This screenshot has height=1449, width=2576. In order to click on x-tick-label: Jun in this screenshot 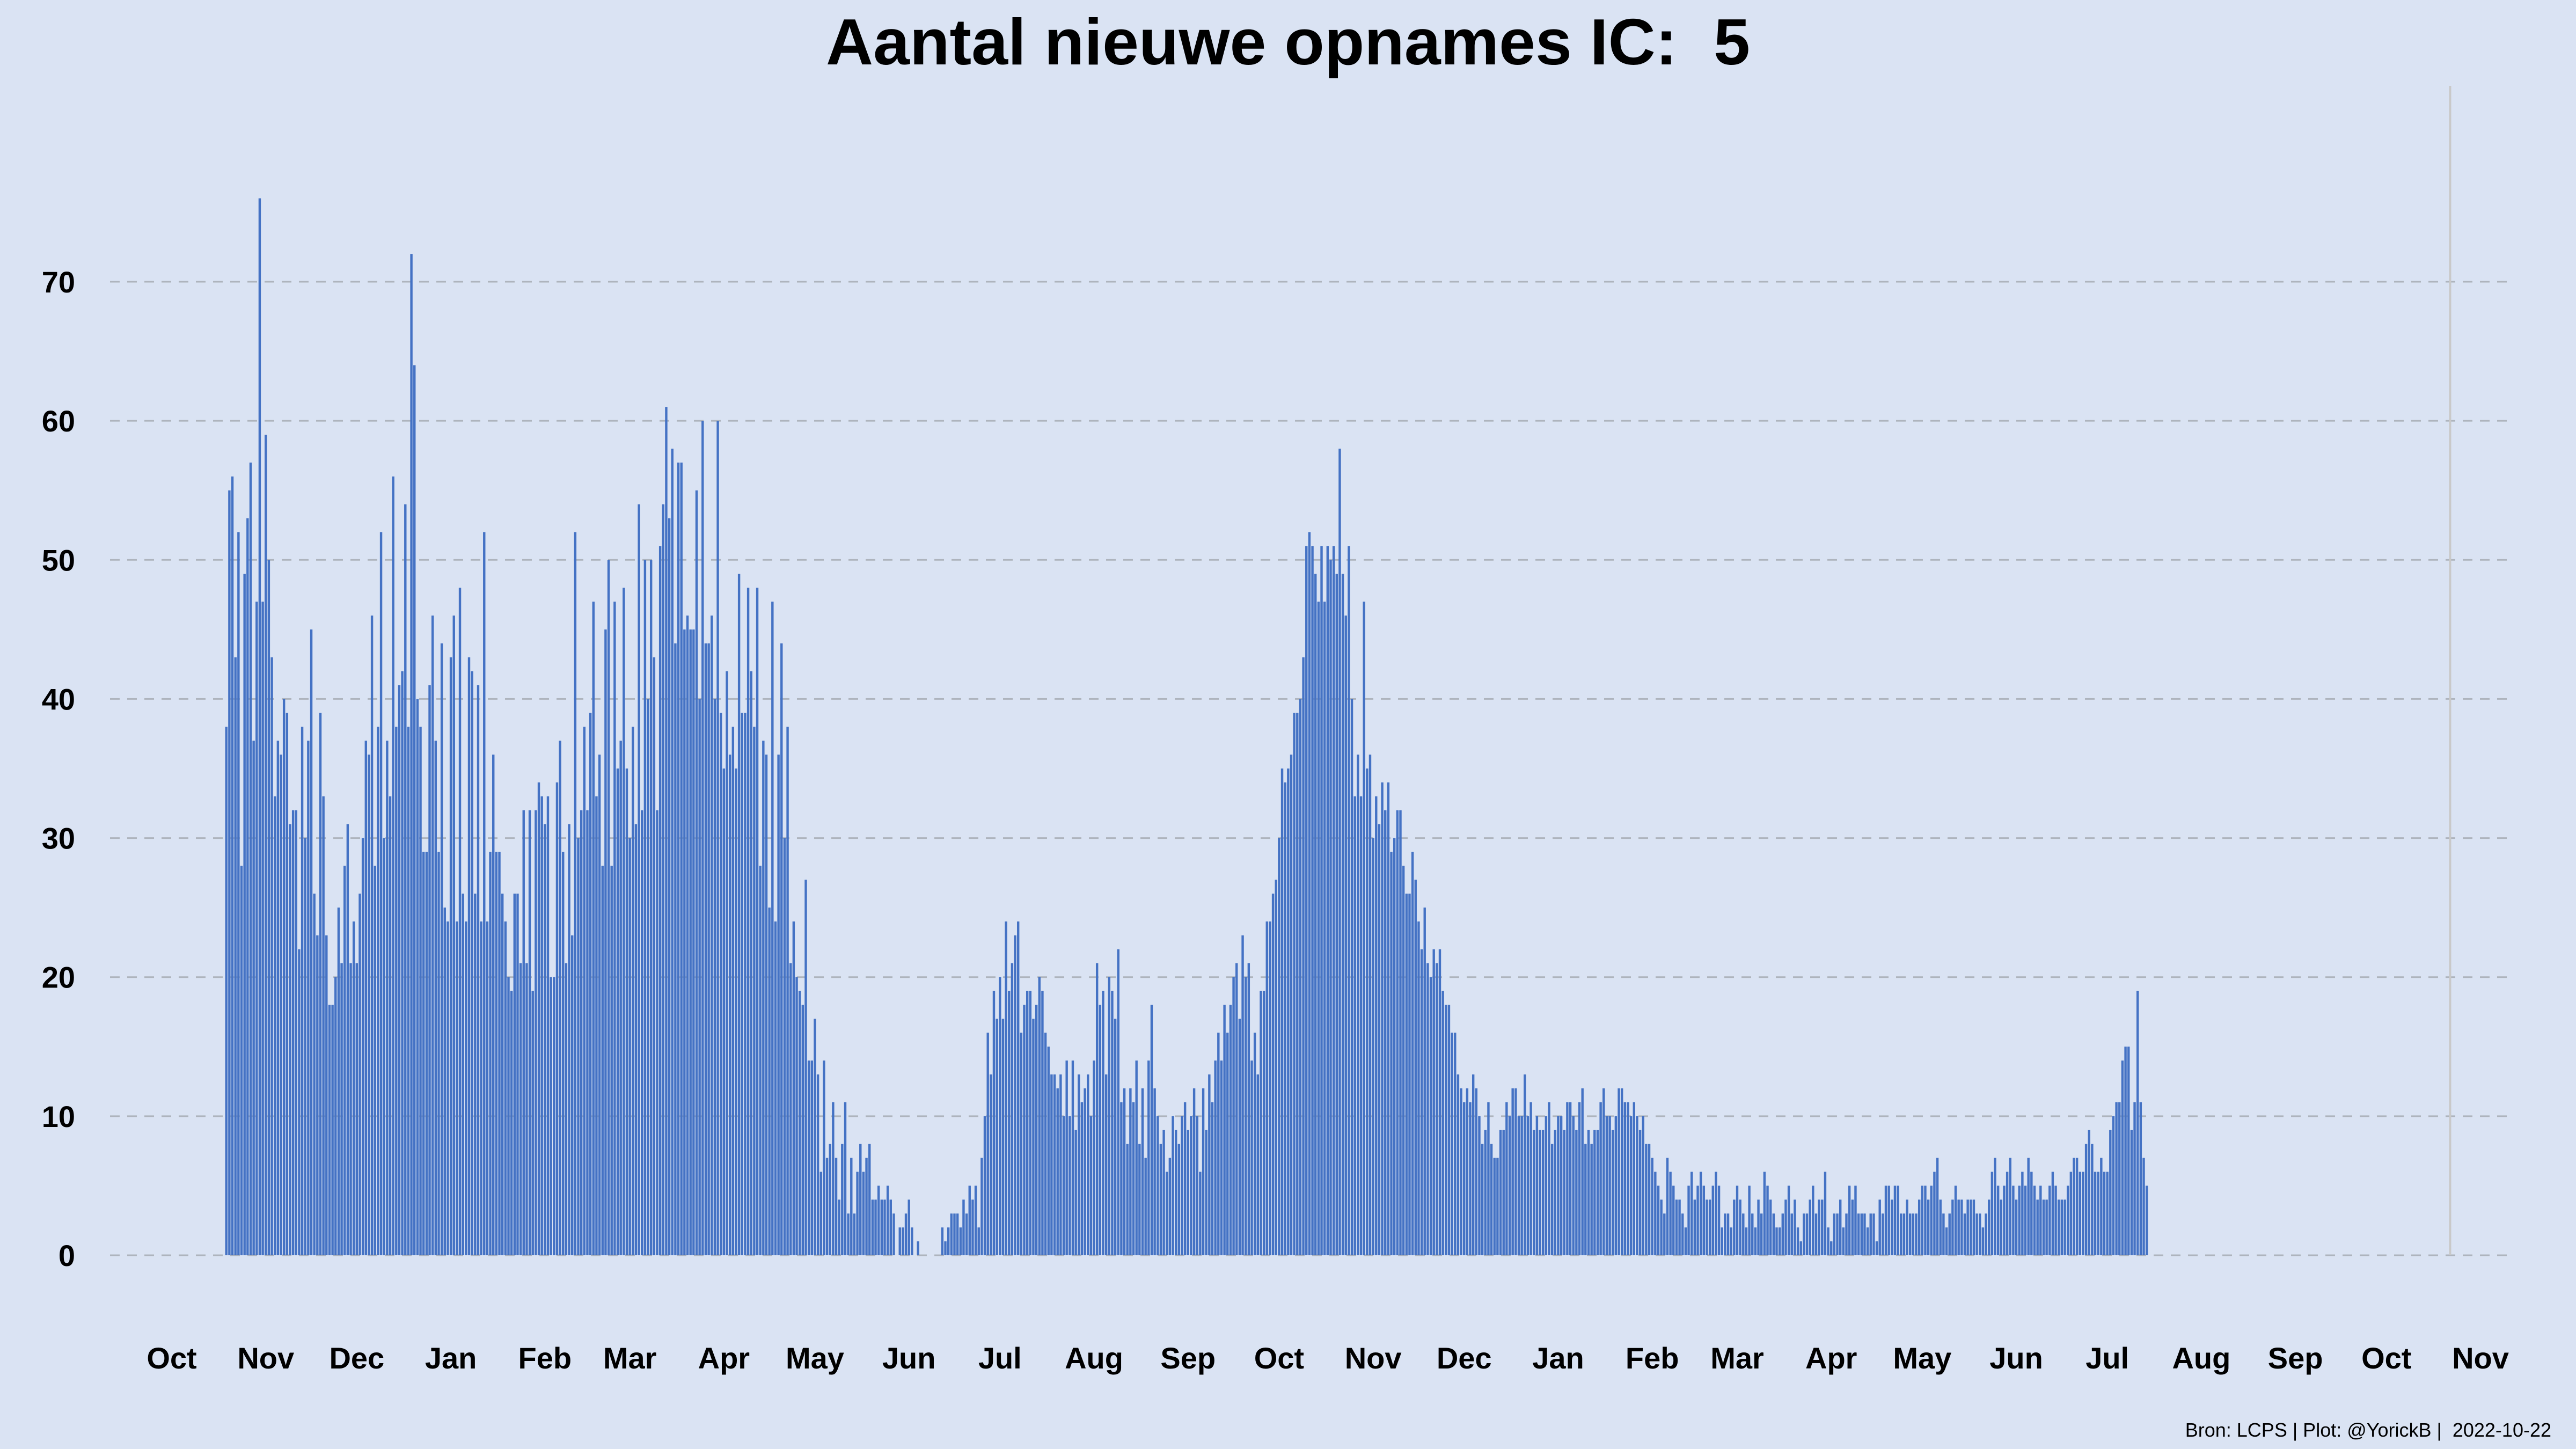, I will do `click(909, 1358)`.